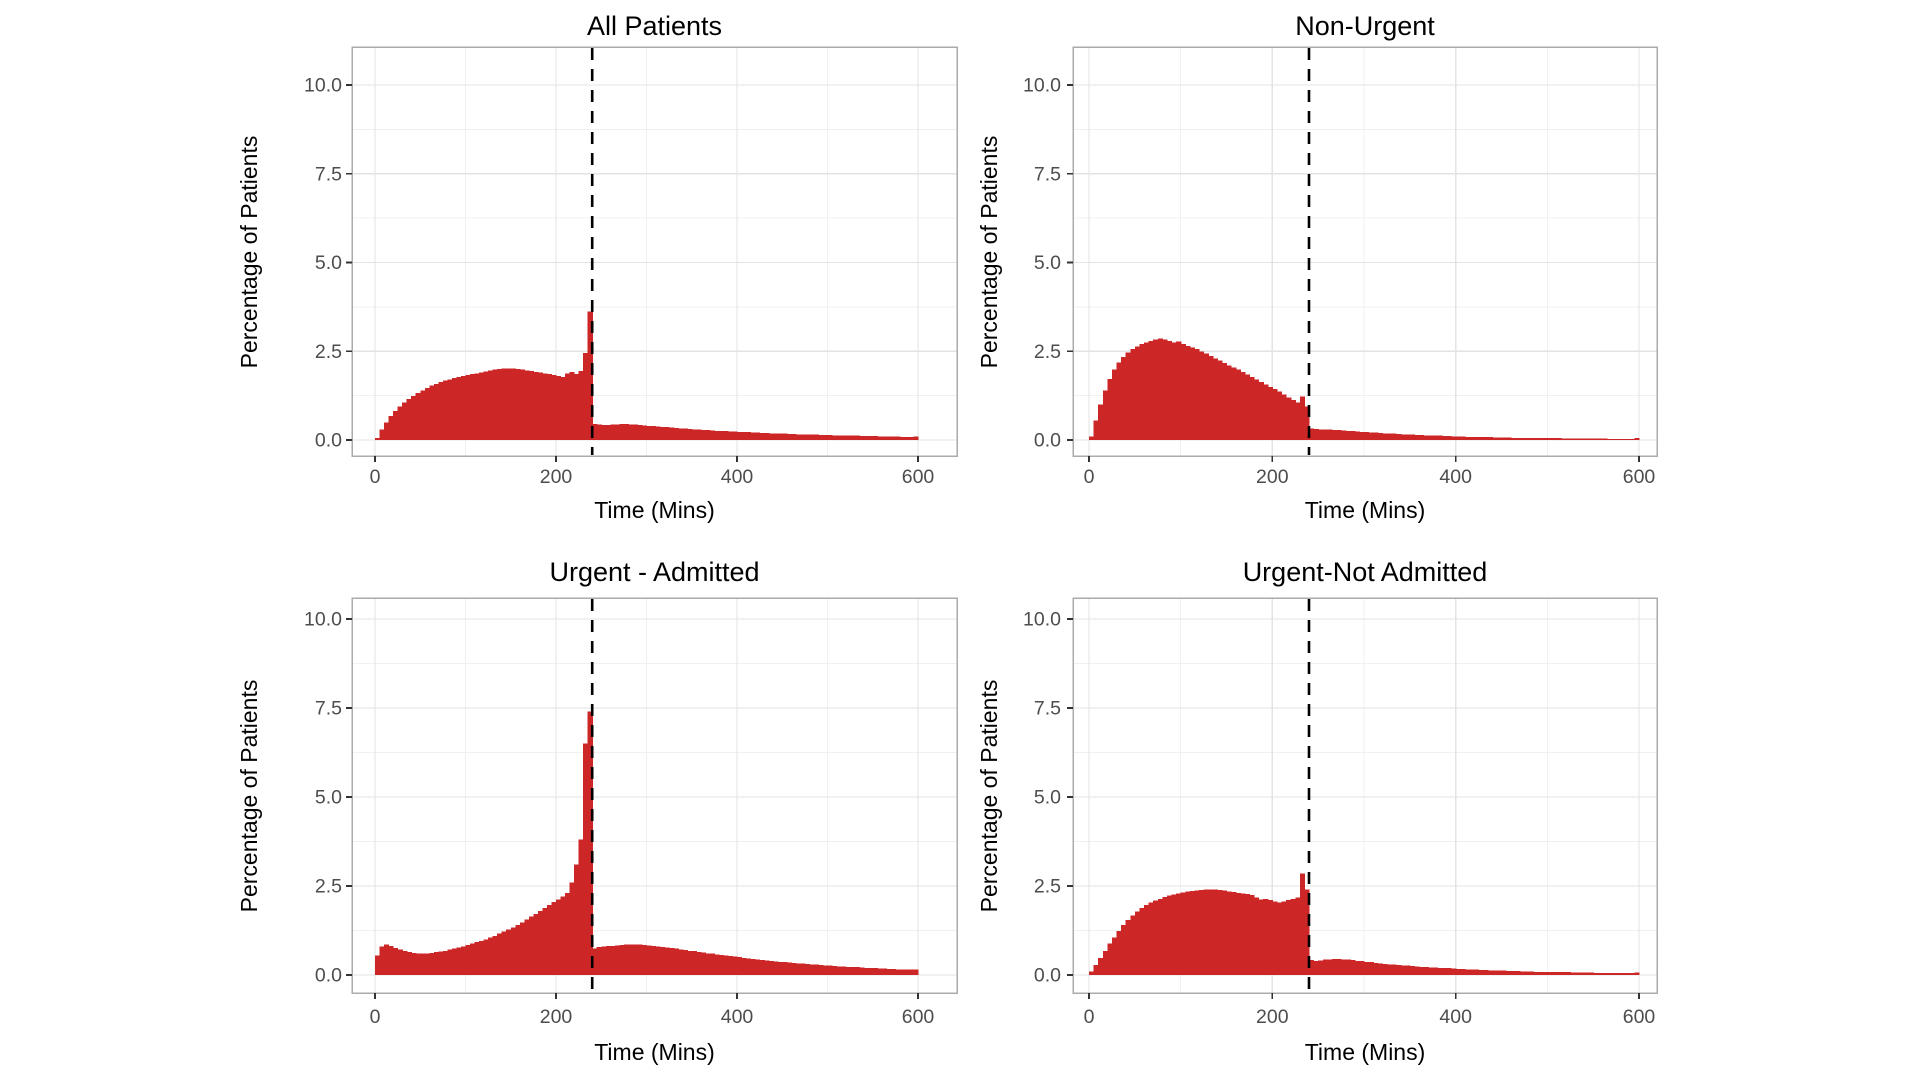 This screenshot has width=1920, height=1080. Describe the element at coordinates (1365, 26) in the screenshot. I see `plot-title: Non-Urgent` at that location.